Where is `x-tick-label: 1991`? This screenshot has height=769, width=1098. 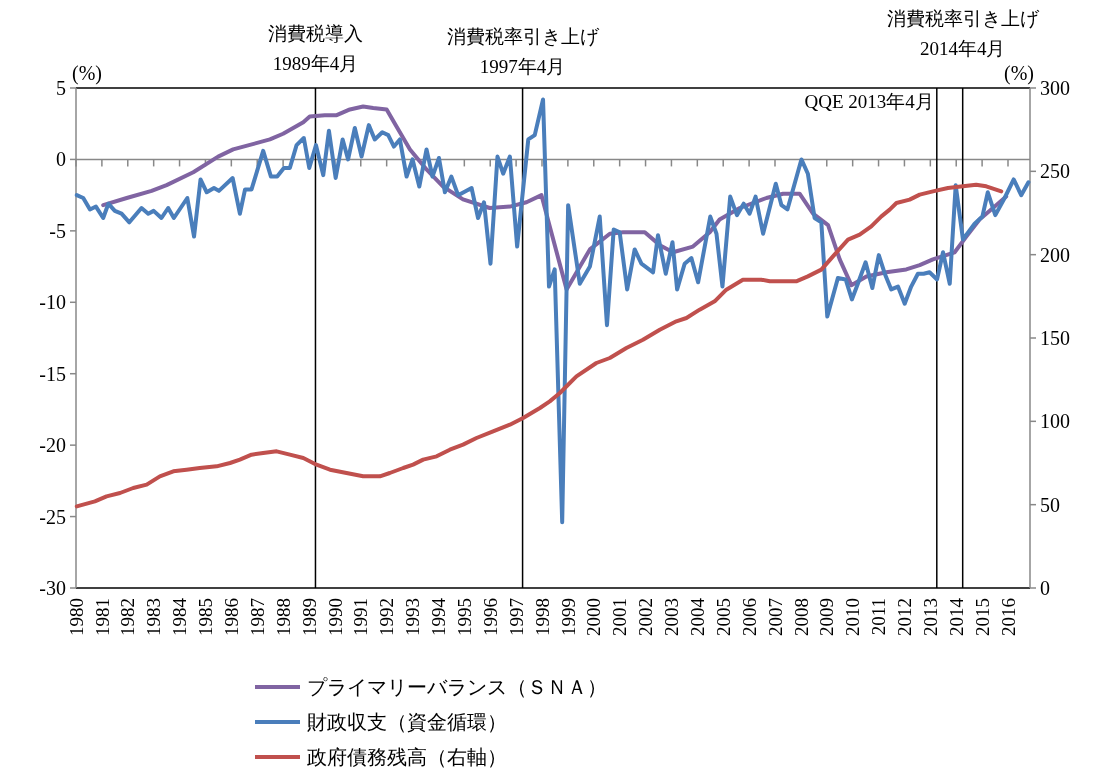 x-tick-label: 1991 is located at coordinates (361, 617).